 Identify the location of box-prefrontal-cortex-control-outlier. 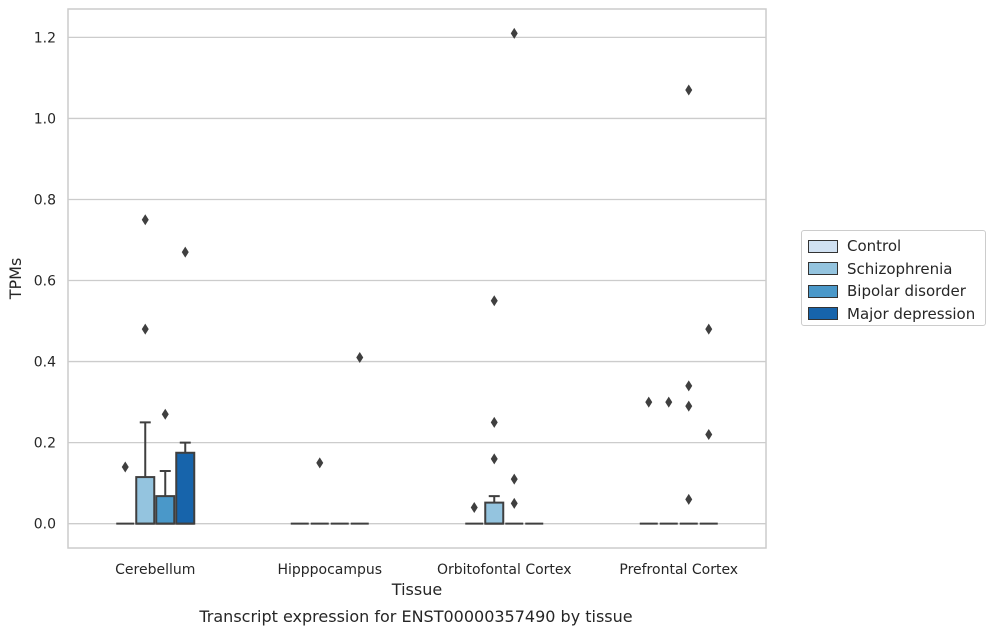
(649, 402).